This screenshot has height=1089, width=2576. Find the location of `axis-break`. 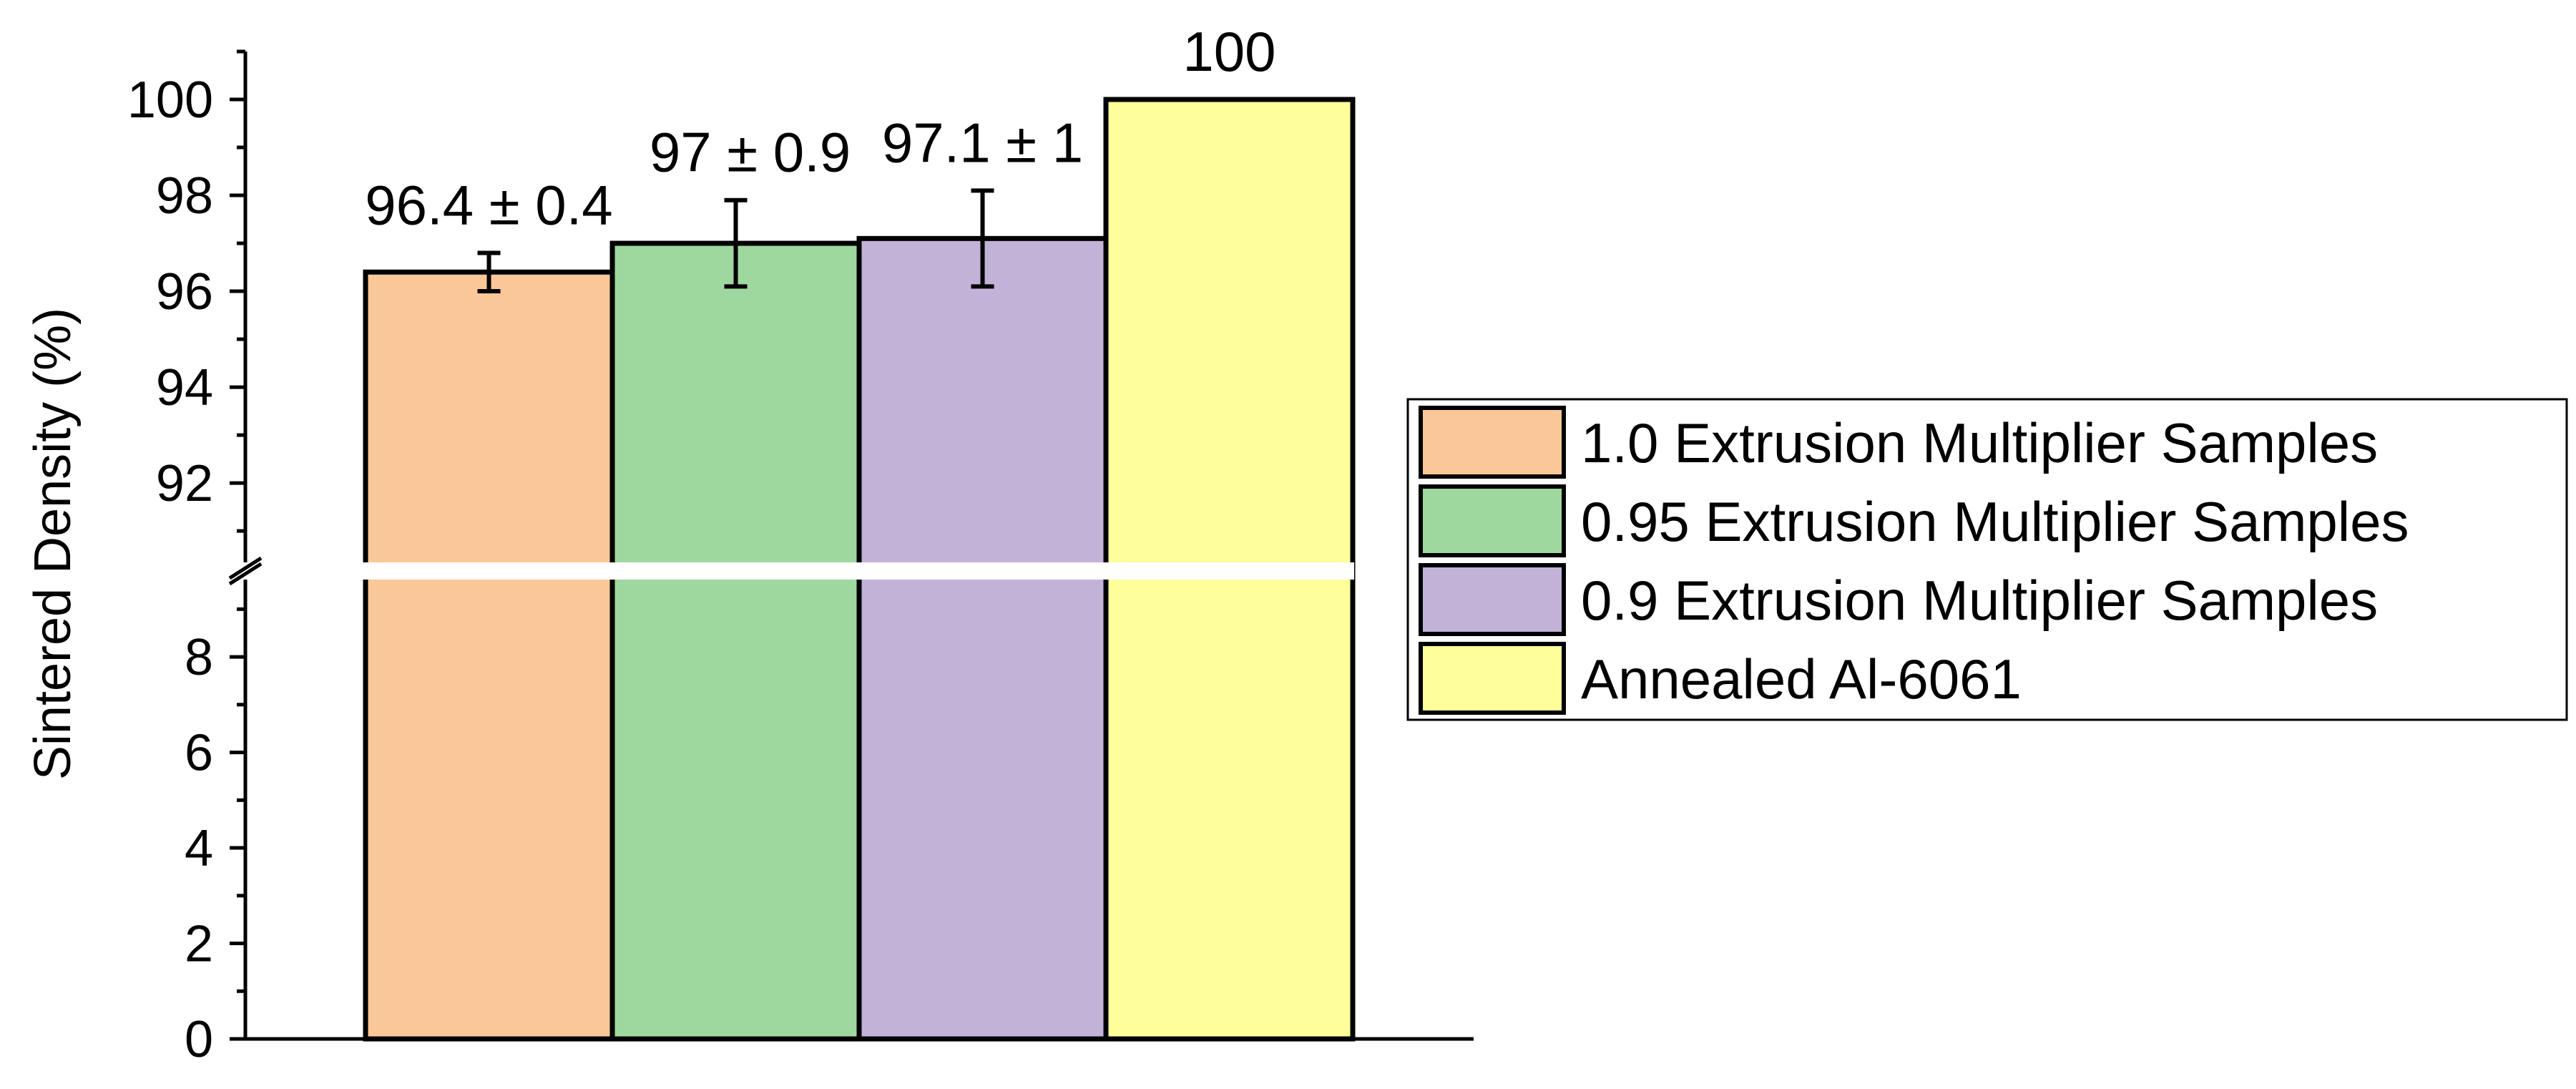

axis-break is located at coordinates (789, 571).